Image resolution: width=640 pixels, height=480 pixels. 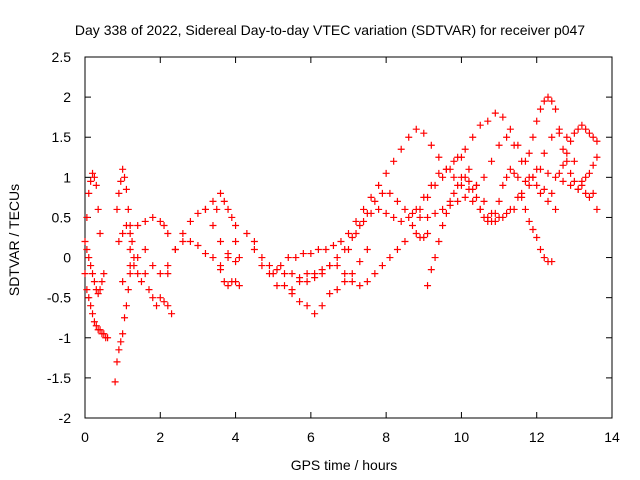 What do you see at coordinates (230, 278) in the screenshot?
I see `series-track-k` at bounding box center [230, 278].